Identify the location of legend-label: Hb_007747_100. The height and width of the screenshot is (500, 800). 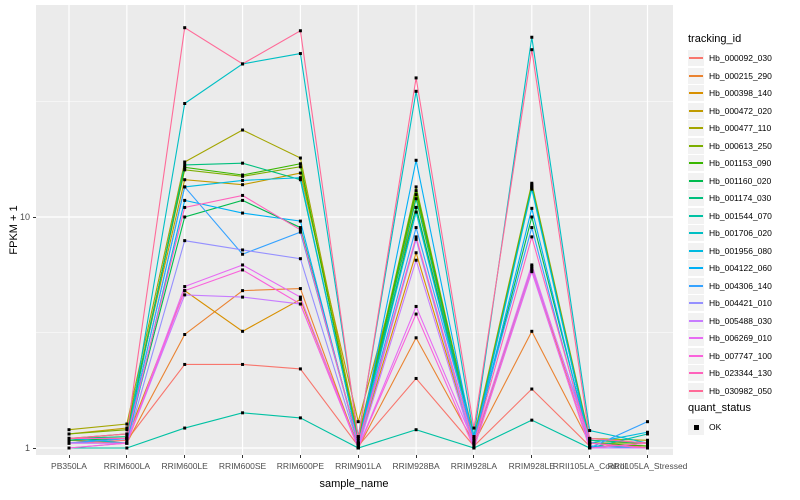
(740, 355).